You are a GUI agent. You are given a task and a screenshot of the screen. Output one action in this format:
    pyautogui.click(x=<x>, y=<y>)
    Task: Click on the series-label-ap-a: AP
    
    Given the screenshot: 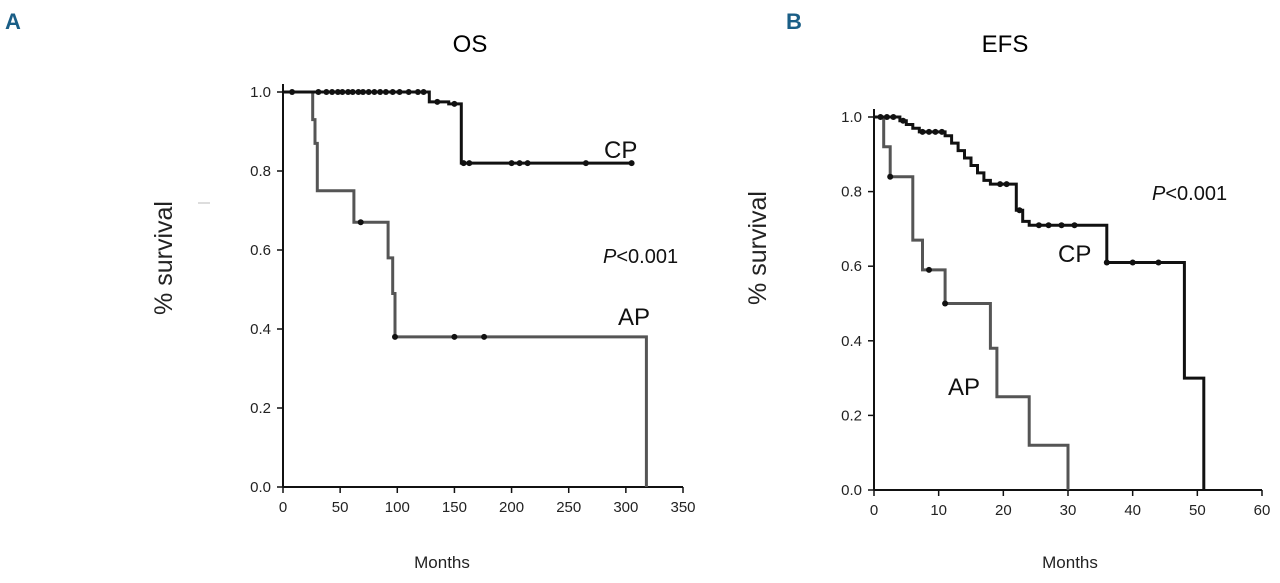 What is the action you would take?
    pyautogui.click(x=634, y=317)
    